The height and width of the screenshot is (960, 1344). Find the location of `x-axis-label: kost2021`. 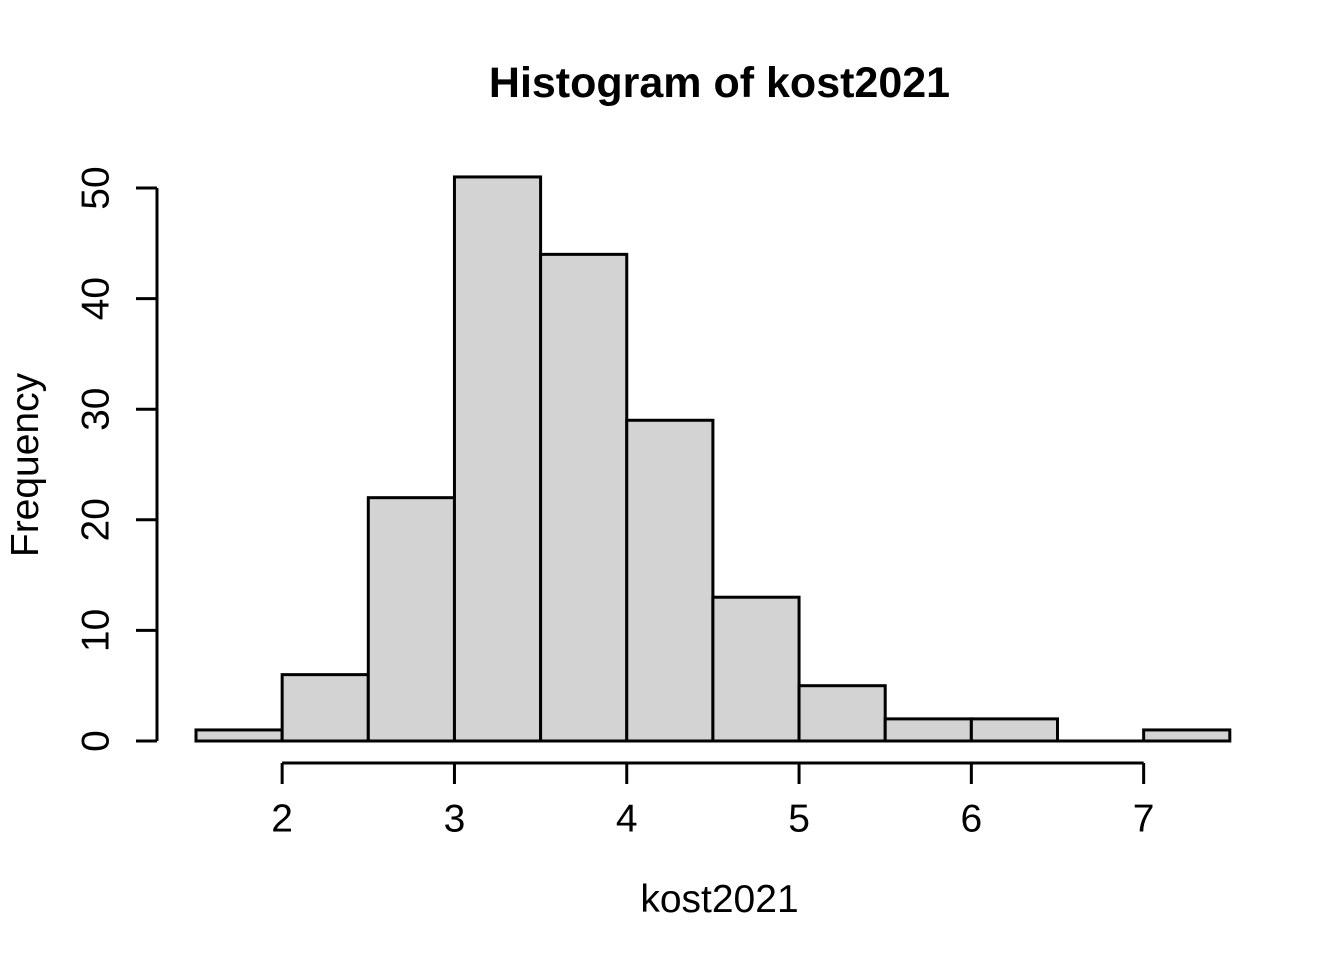

x-axis-label: kost2021 is located at coordinates (719, 899).